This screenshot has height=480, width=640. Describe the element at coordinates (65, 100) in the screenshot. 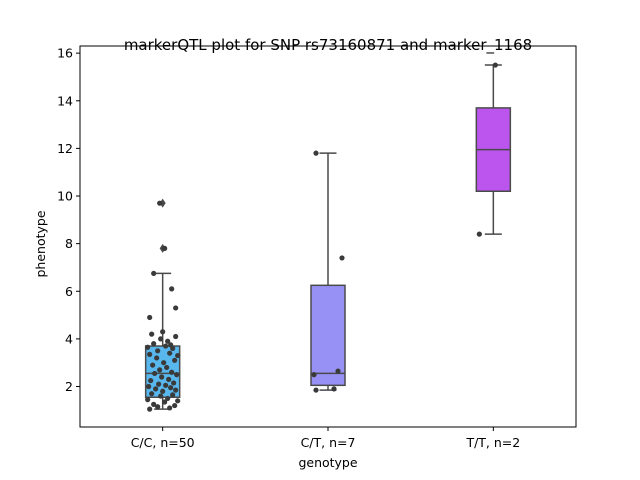

I see `y-tick-label: 14` at that location.